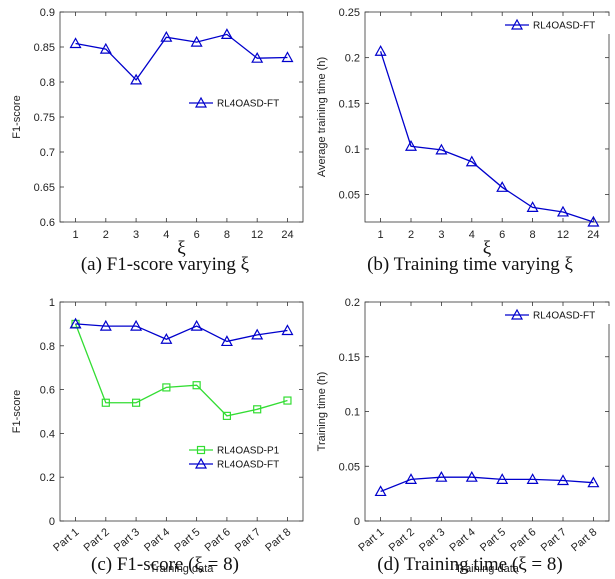 This screenshot has height=579, width=615. What do you see at coordinates (470, 264) in the screenshot?
I see `chart-caption: (b) Training time varying ξ` at bounding box center [470, 264].